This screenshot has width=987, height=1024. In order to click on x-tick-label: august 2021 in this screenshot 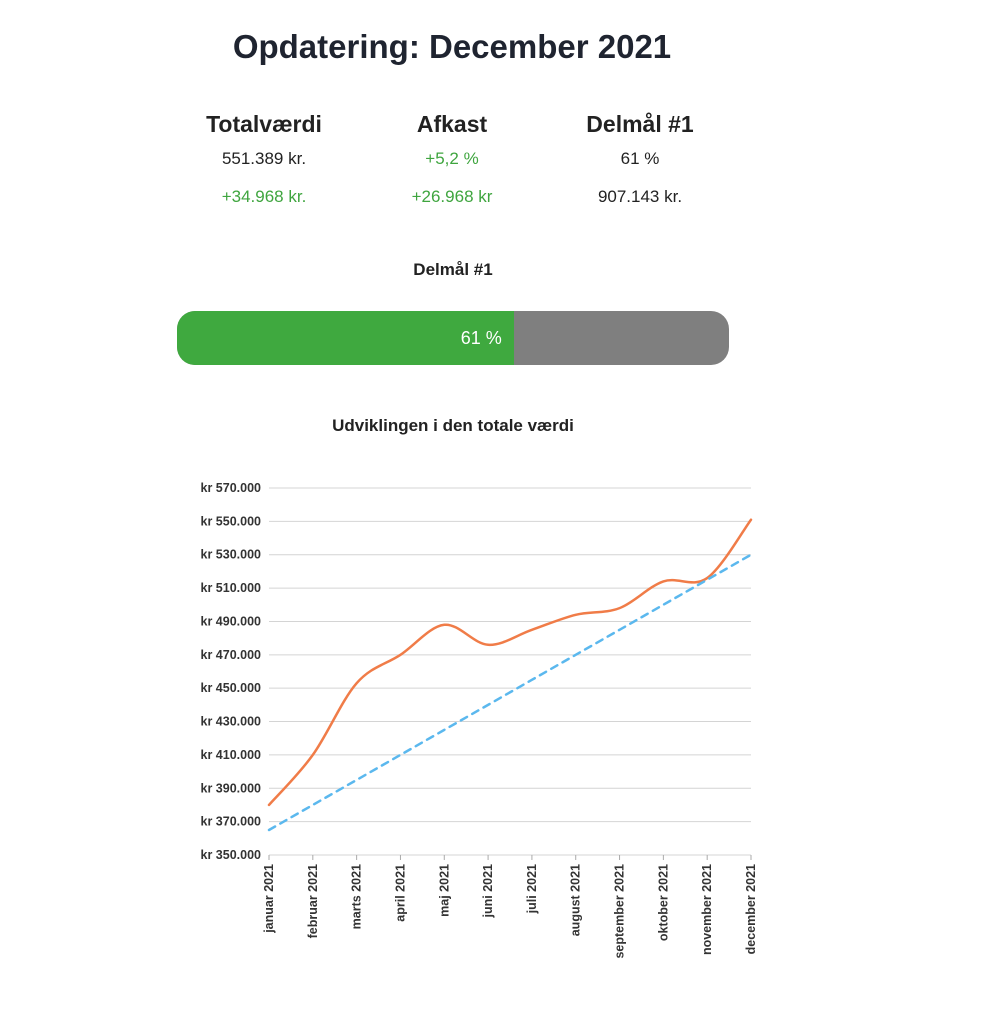, I will do `click(576, 900)`.